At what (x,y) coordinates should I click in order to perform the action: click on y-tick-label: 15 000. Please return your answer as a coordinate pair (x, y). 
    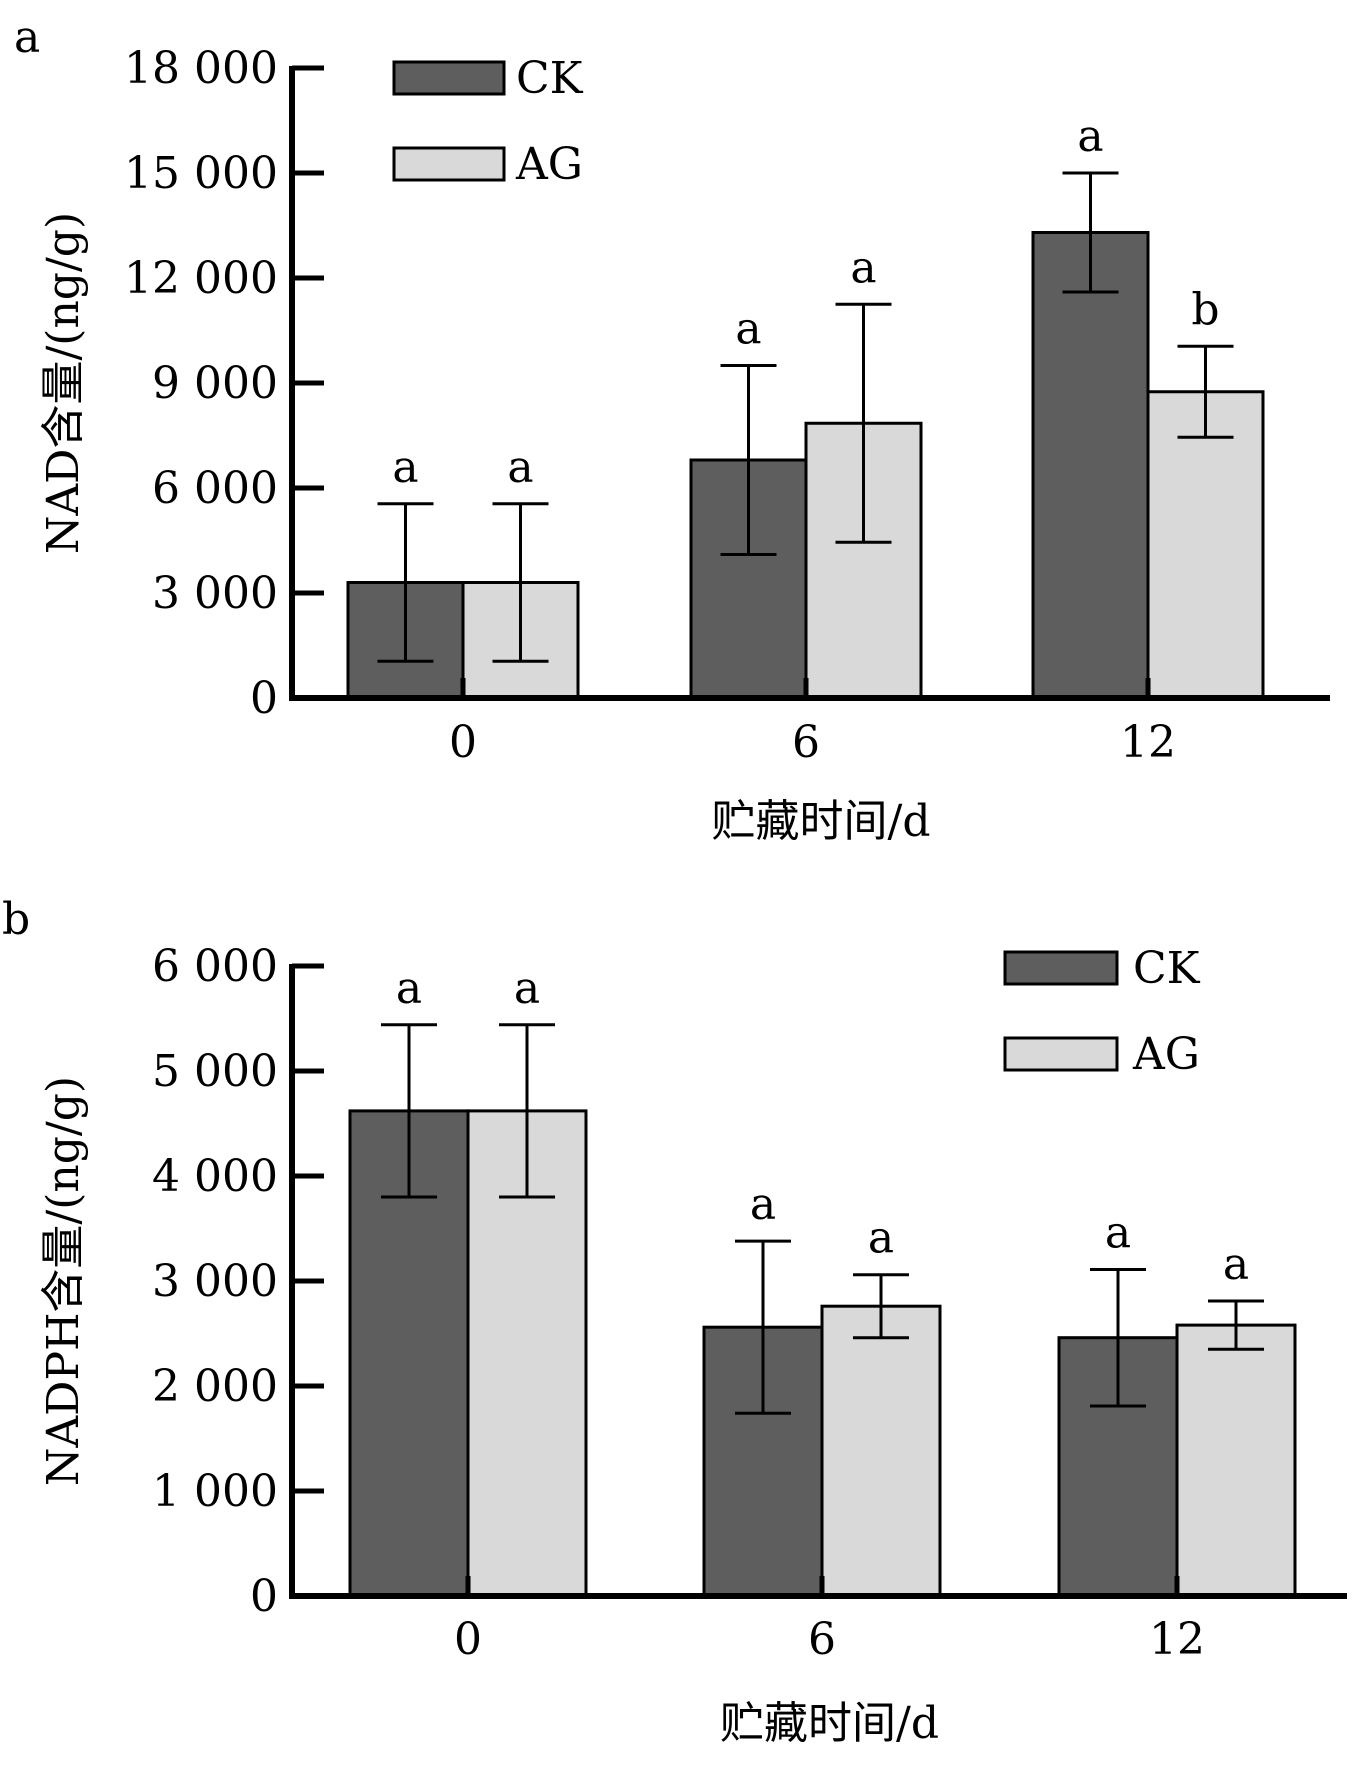
    Looking at the image, I should click on (201, 173).